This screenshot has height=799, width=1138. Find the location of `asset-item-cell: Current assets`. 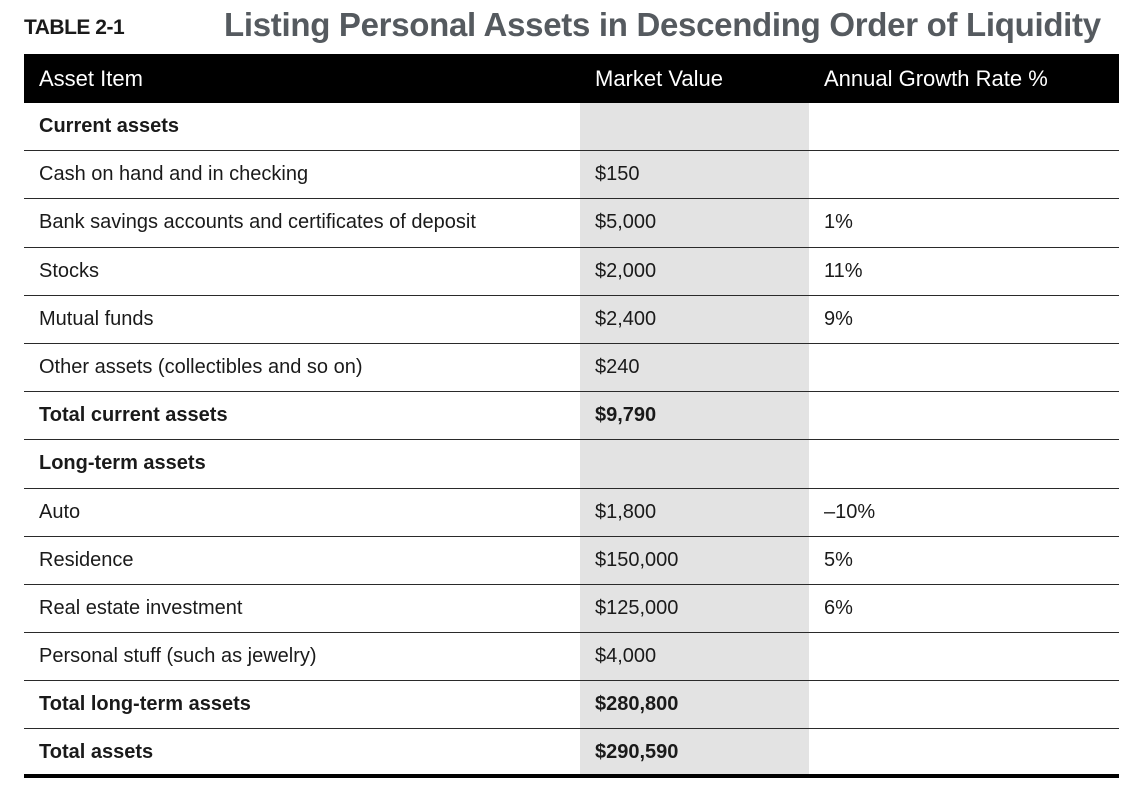

asset-item-cell: Current assets is located at coordinates (109, 126).